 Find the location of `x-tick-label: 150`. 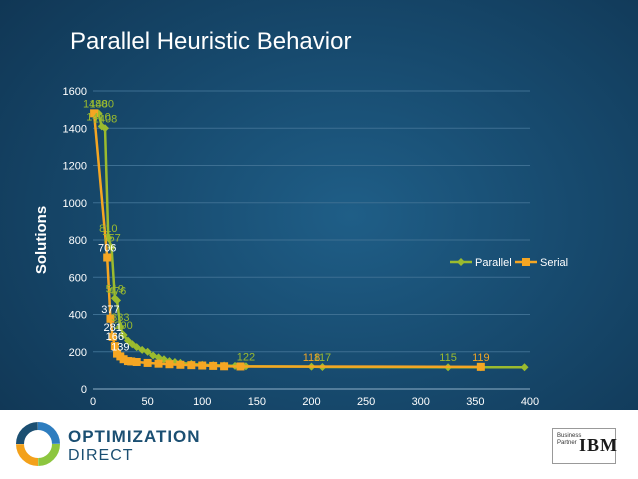

x-tick-label: 150 is located at coordinates (257, 402).